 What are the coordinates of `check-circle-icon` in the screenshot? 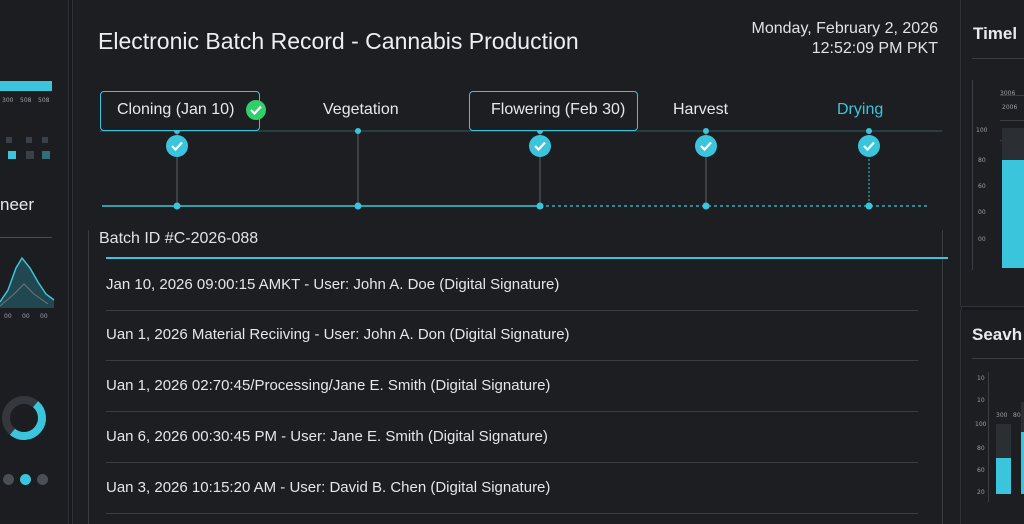 It's located at (256, 110).